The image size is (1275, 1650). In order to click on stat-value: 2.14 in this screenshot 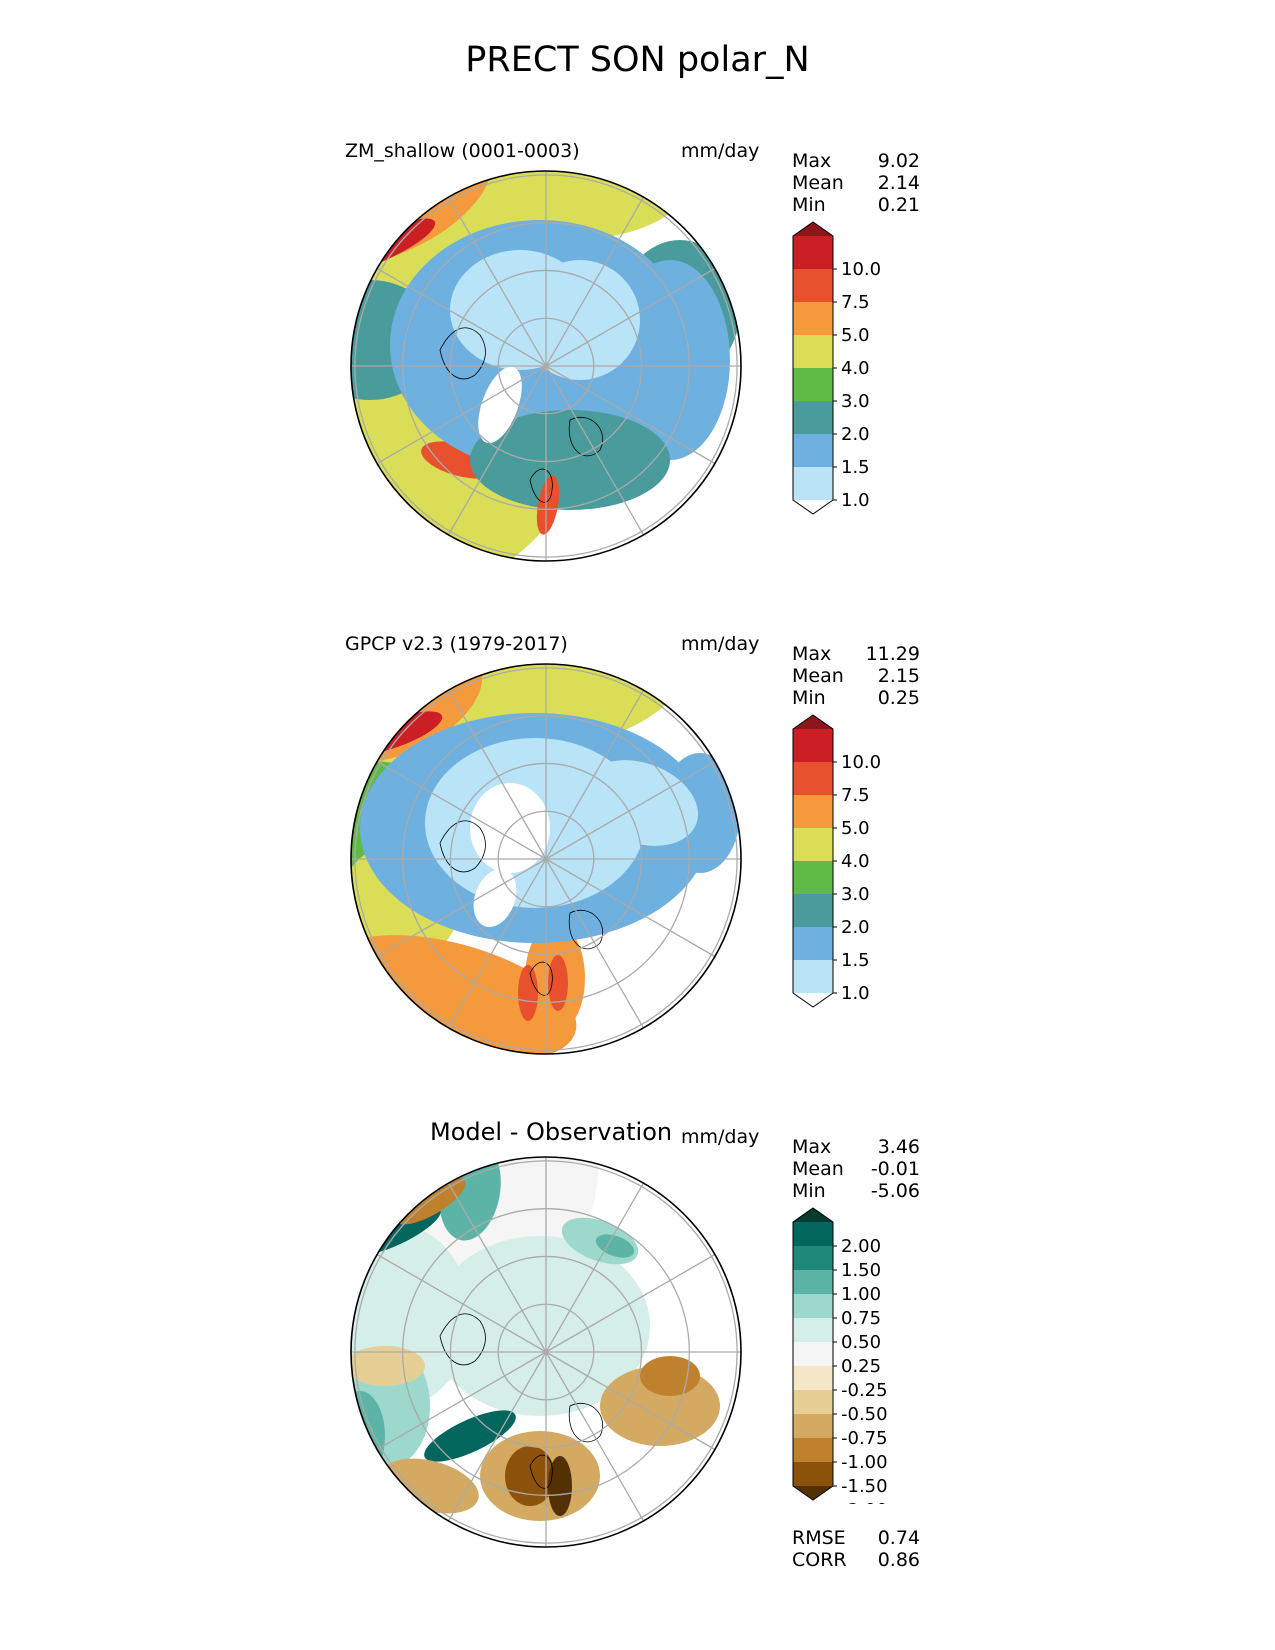, I will do `click(898, 183)`.